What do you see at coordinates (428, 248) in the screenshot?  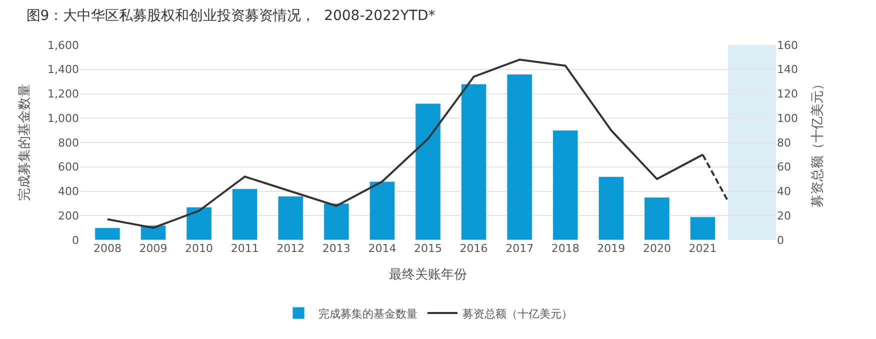 I see `x-tick-label: 2015` at bounding box center [428, 248].